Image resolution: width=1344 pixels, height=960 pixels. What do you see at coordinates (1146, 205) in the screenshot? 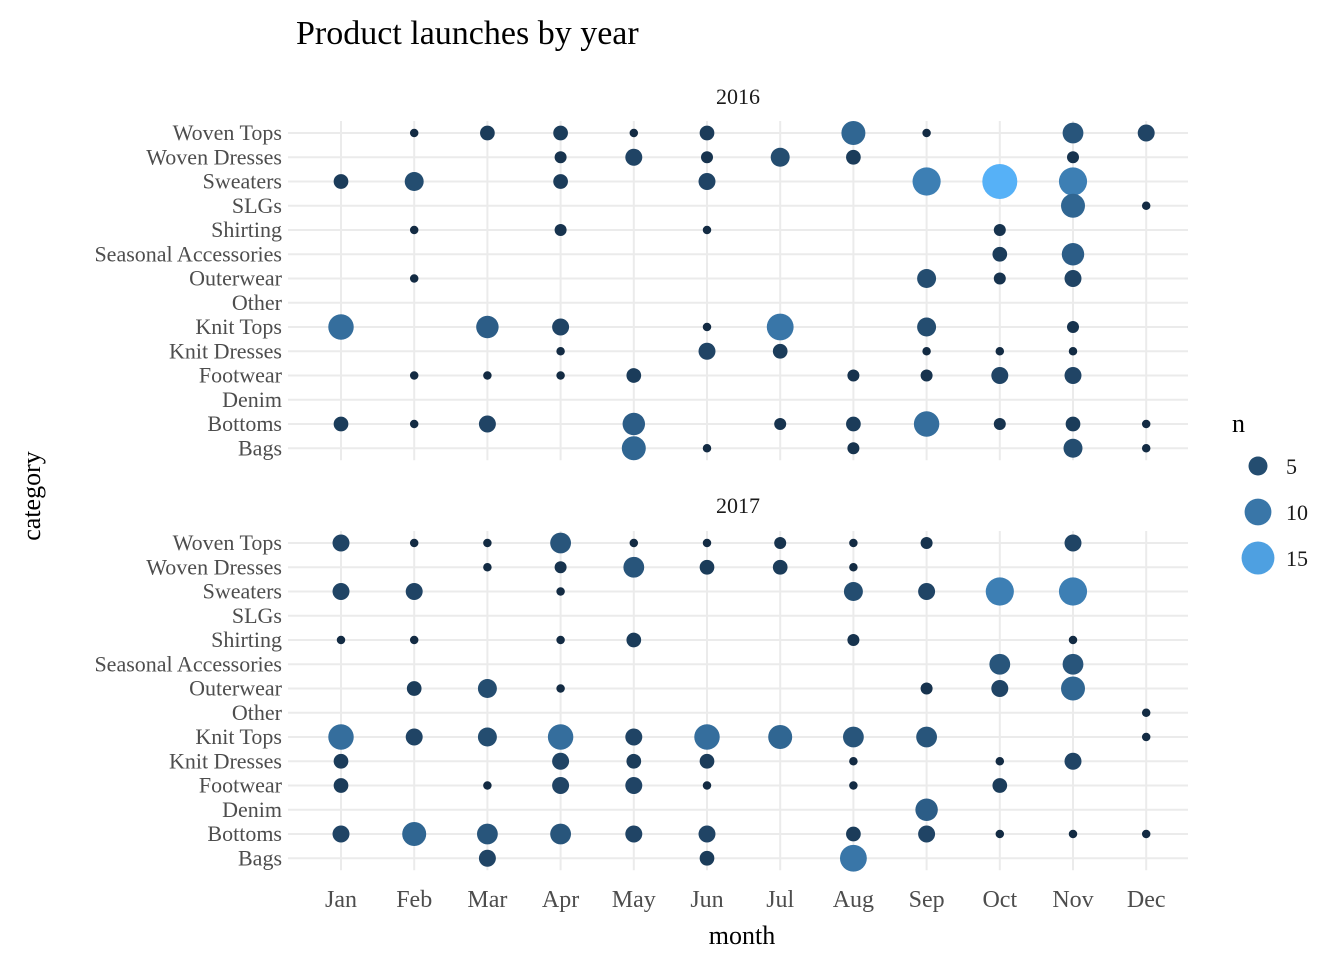
I see `point-slgs-dec` at bounding box center [1146, 205].